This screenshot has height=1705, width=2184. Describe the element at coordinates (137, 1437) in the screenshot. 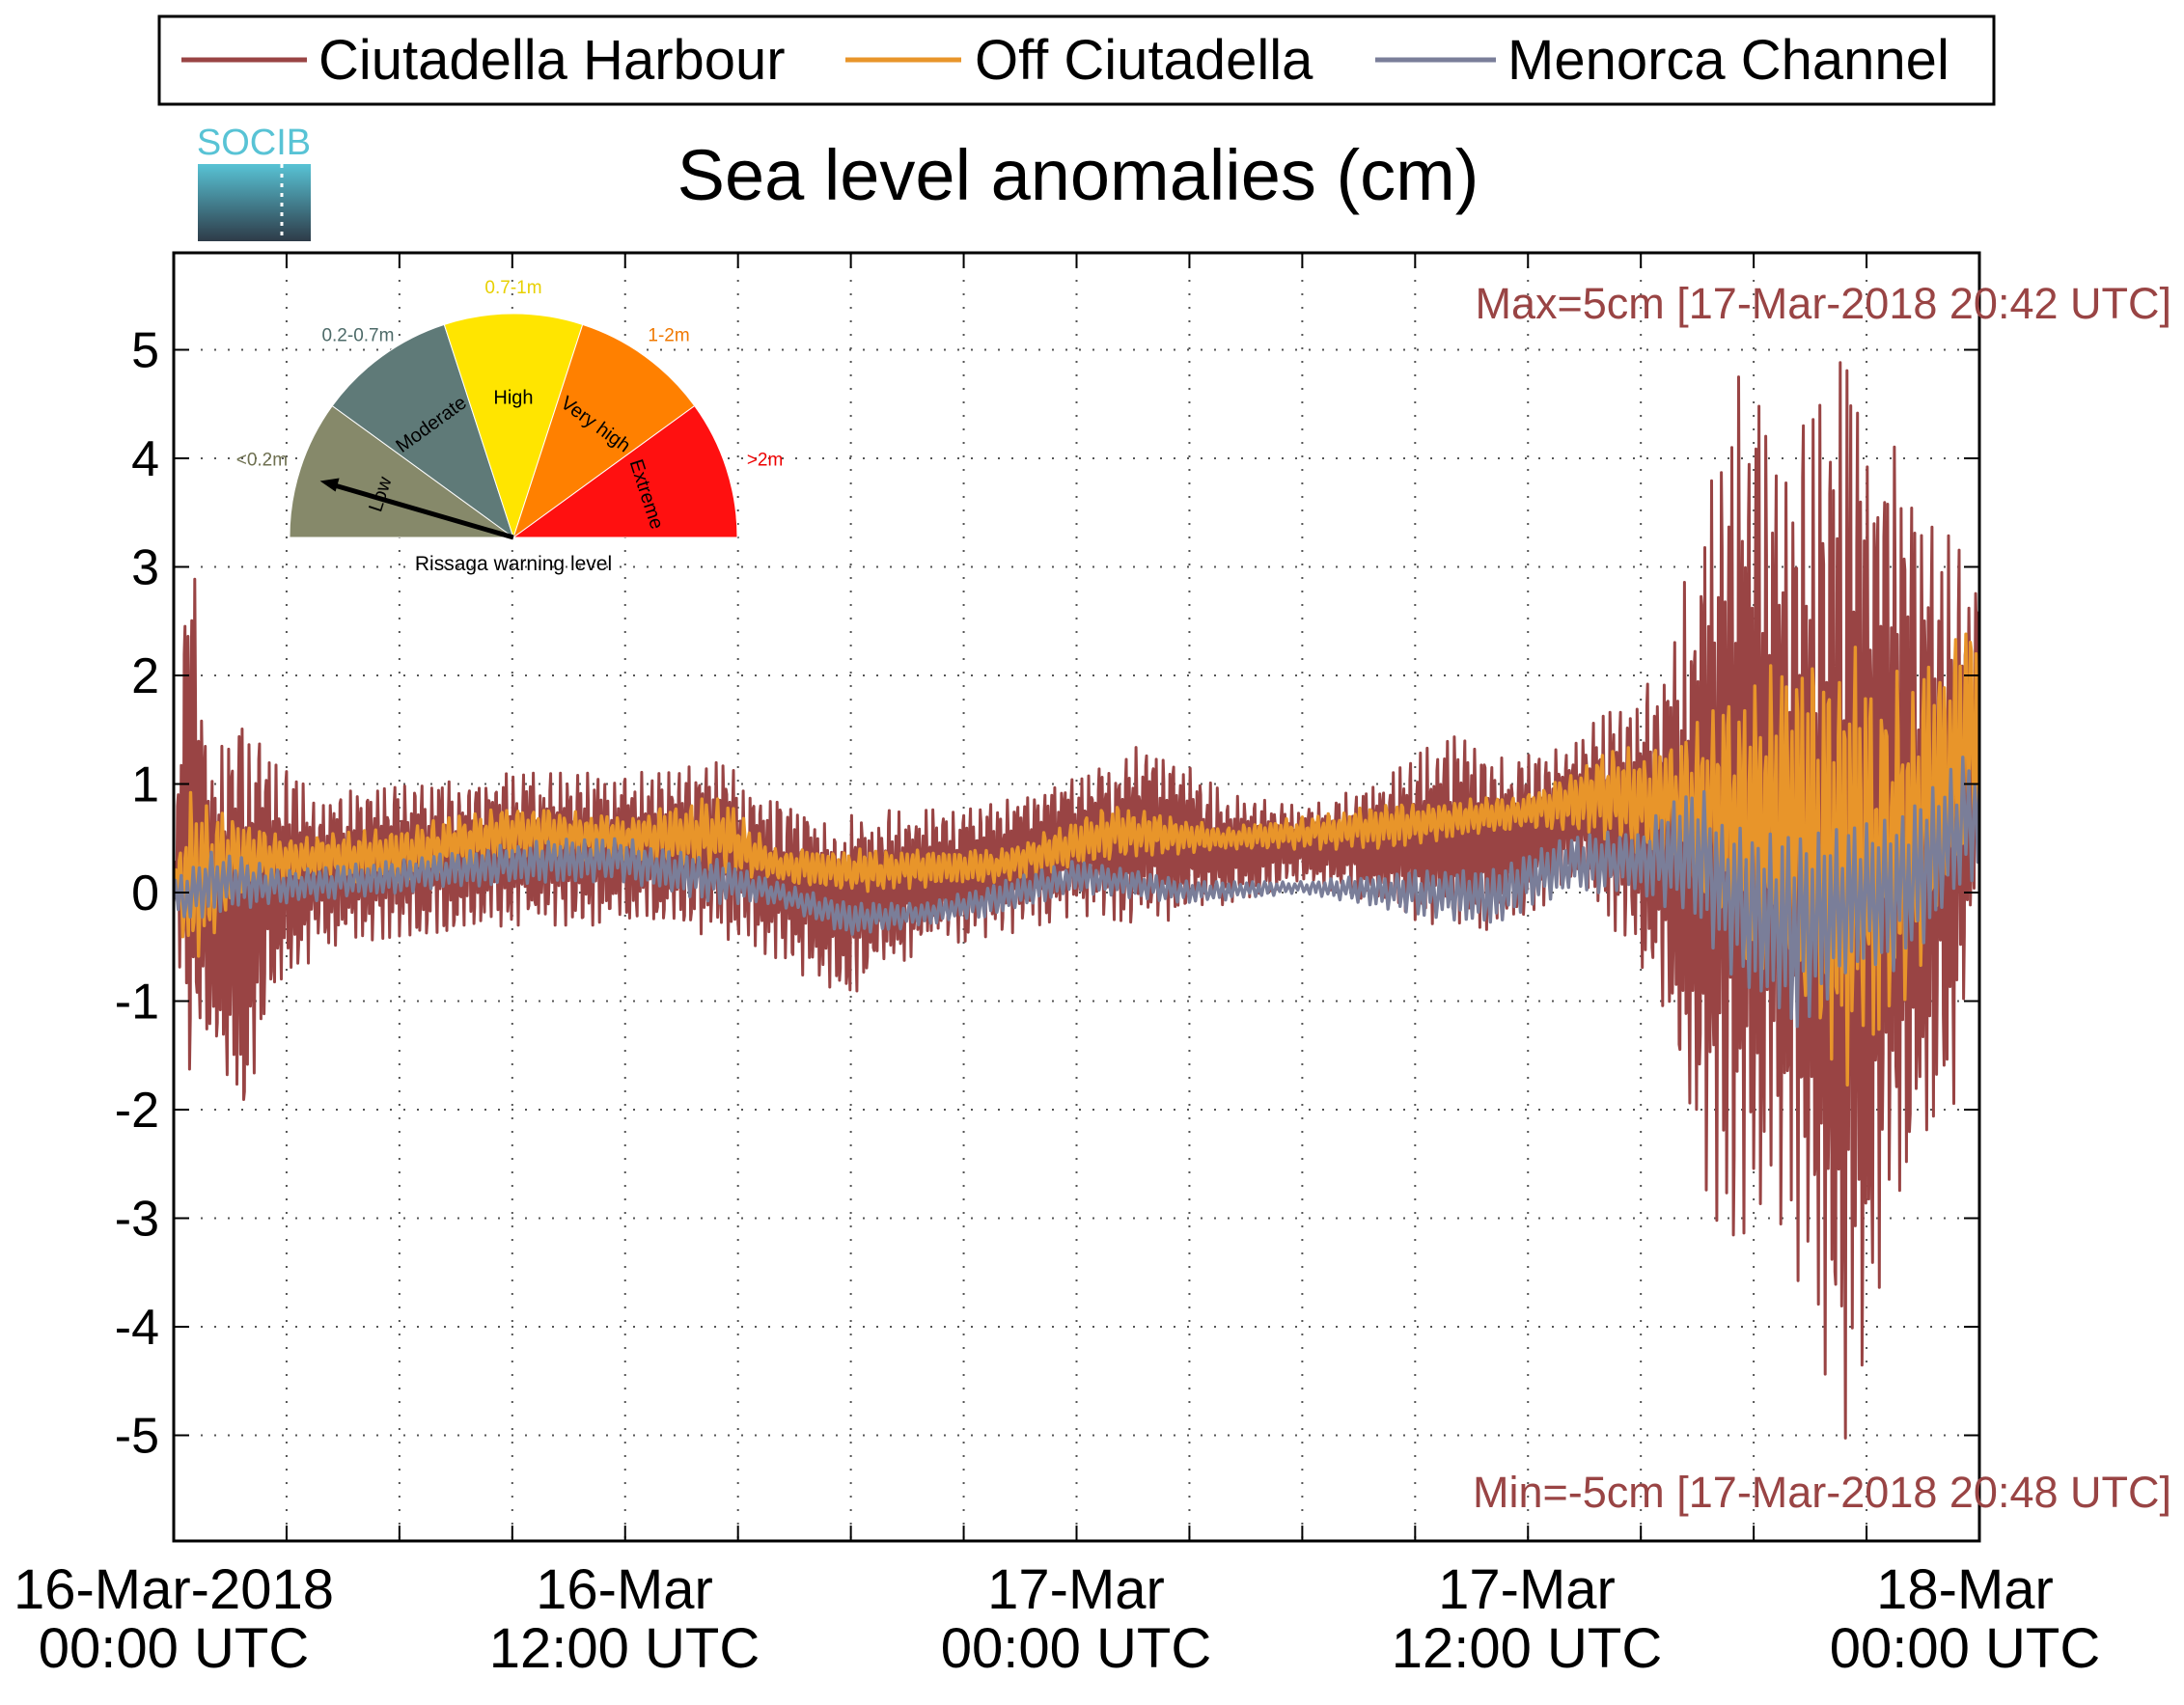

I see `y-tick-label: -5` at that location.